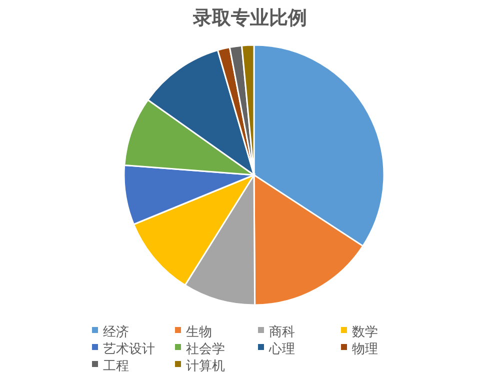  What do you see at coordinates (365, 349) in the screenshot?
I see `legend-label: 物理` at bounding box center [365, 349].